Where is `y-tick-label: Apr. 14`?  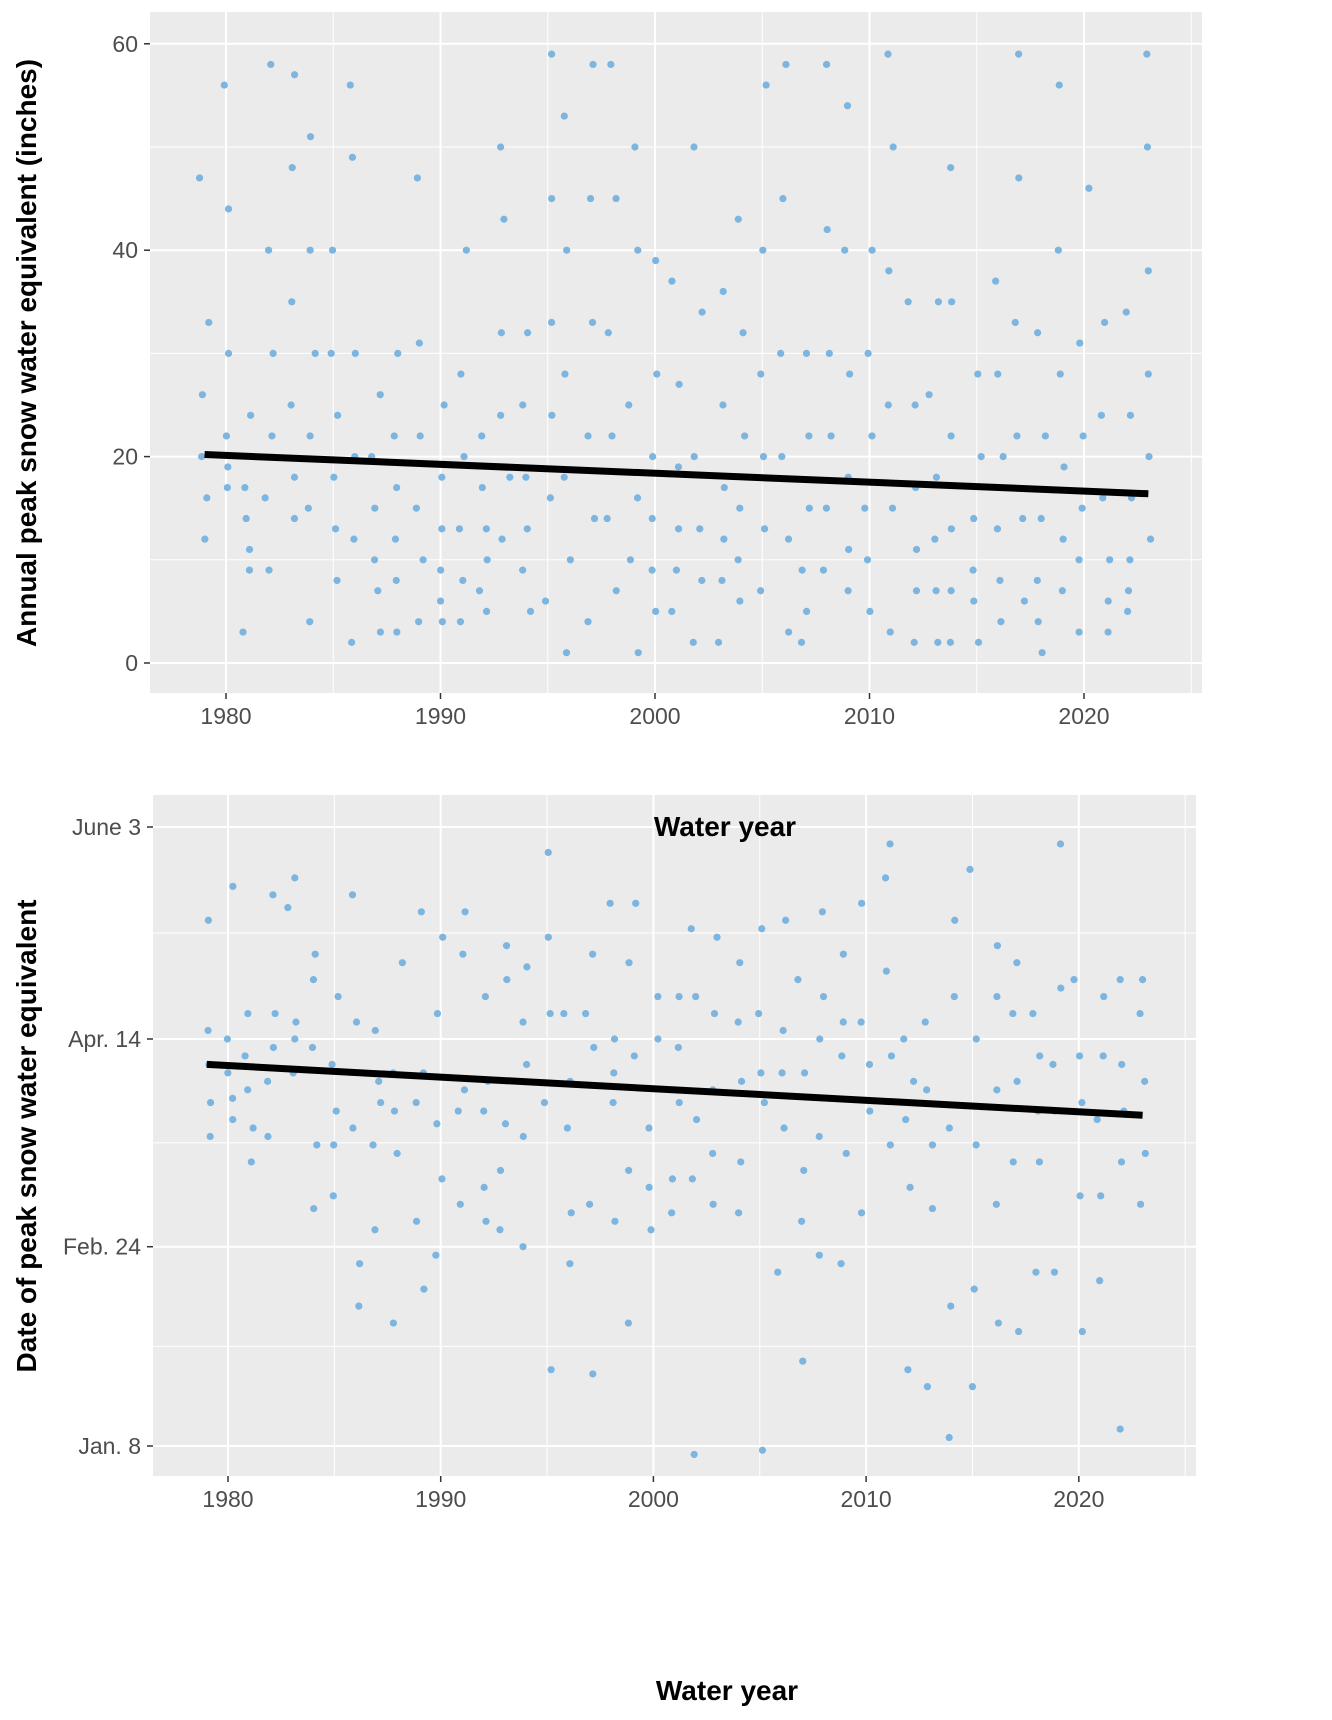
y-tick-label: Apr. 14 is located at coordinates (104, 1039).